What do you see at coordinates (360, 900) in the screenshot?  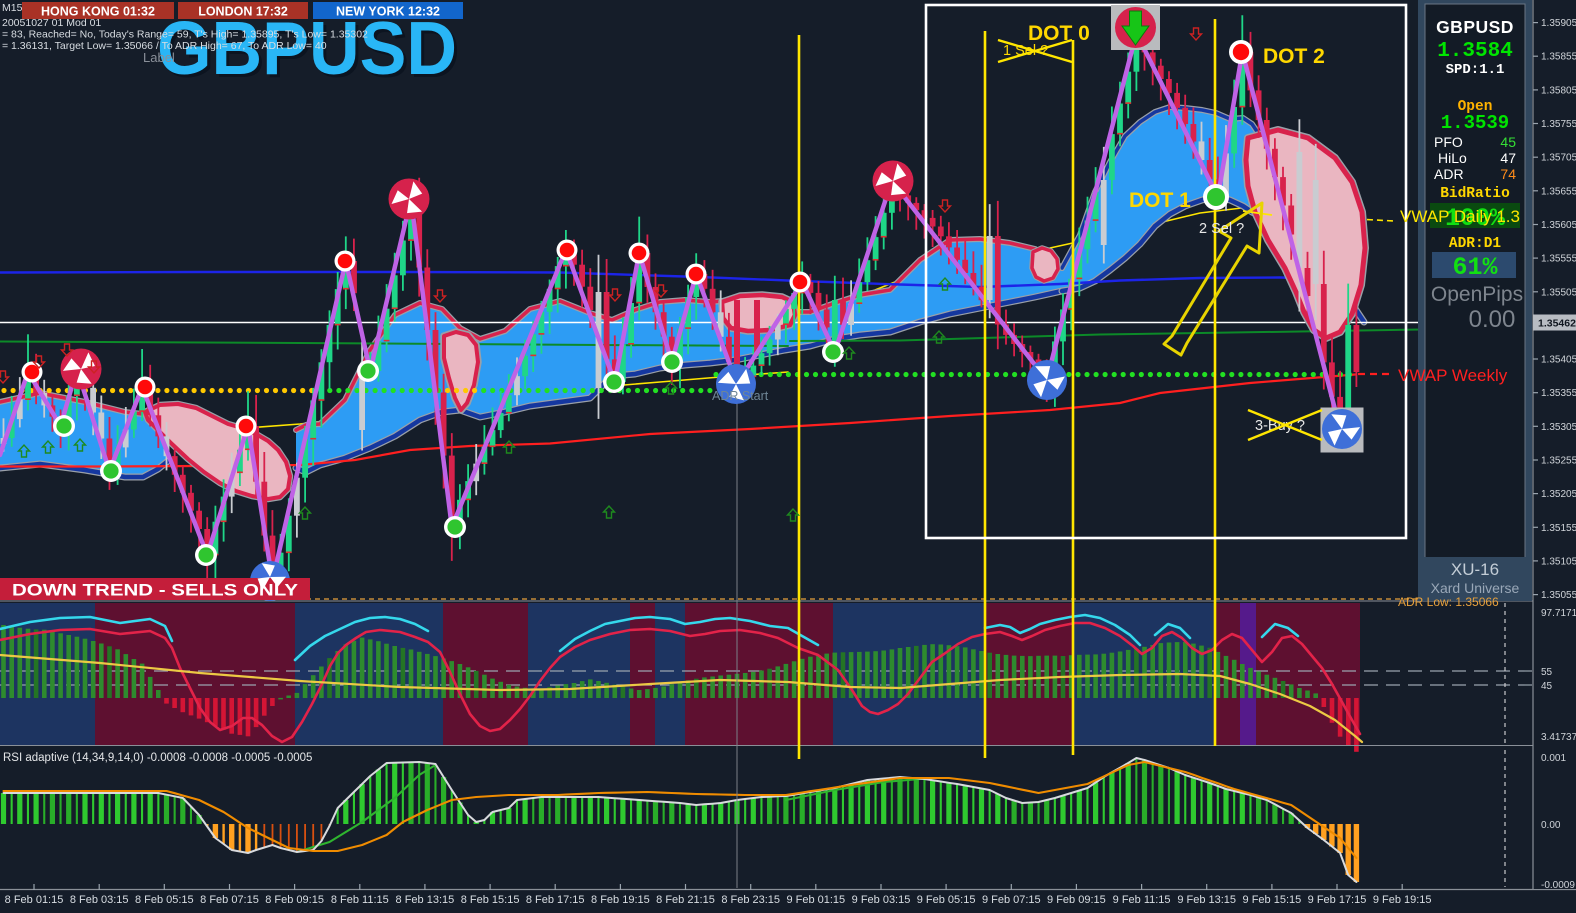 I see `svg-text: 8 Feb 11:15` at bounding box center [360, 900].